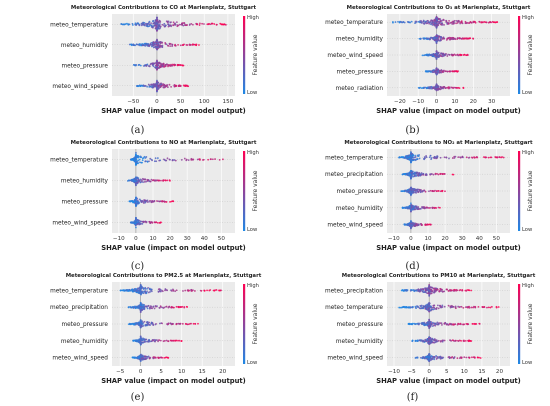 The width and height of the screenshot is (550, 406). I want to click on x-tick-label: −20, so click(400, 102).